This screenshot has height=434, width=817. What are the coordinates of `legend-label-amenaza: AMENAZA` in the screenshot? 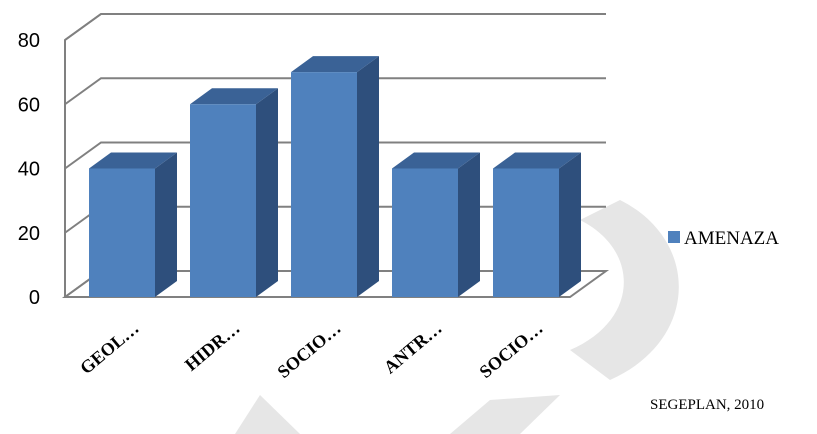 It's located at (731, 238).